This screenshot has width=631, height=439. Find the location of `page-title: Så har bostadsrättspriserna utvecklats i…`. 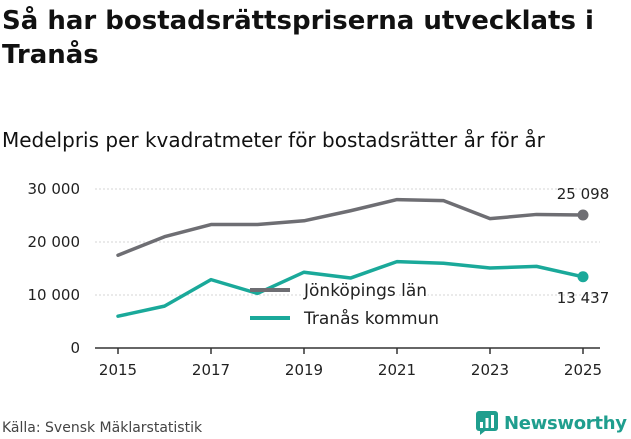

page-title: Så har bostadsrättspriserna utvecklats i… is located at coordinates (298, 38).